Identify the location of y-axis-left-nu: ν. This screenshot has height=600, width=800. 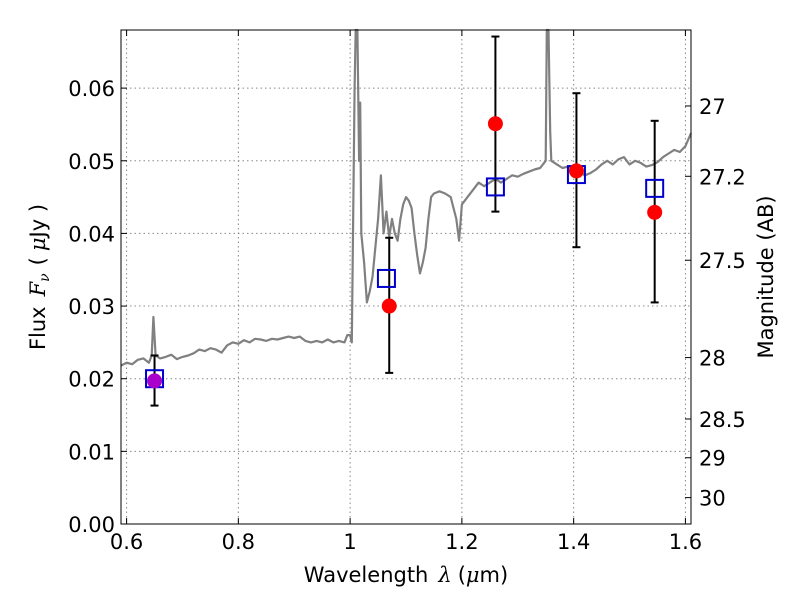
(45, 277).